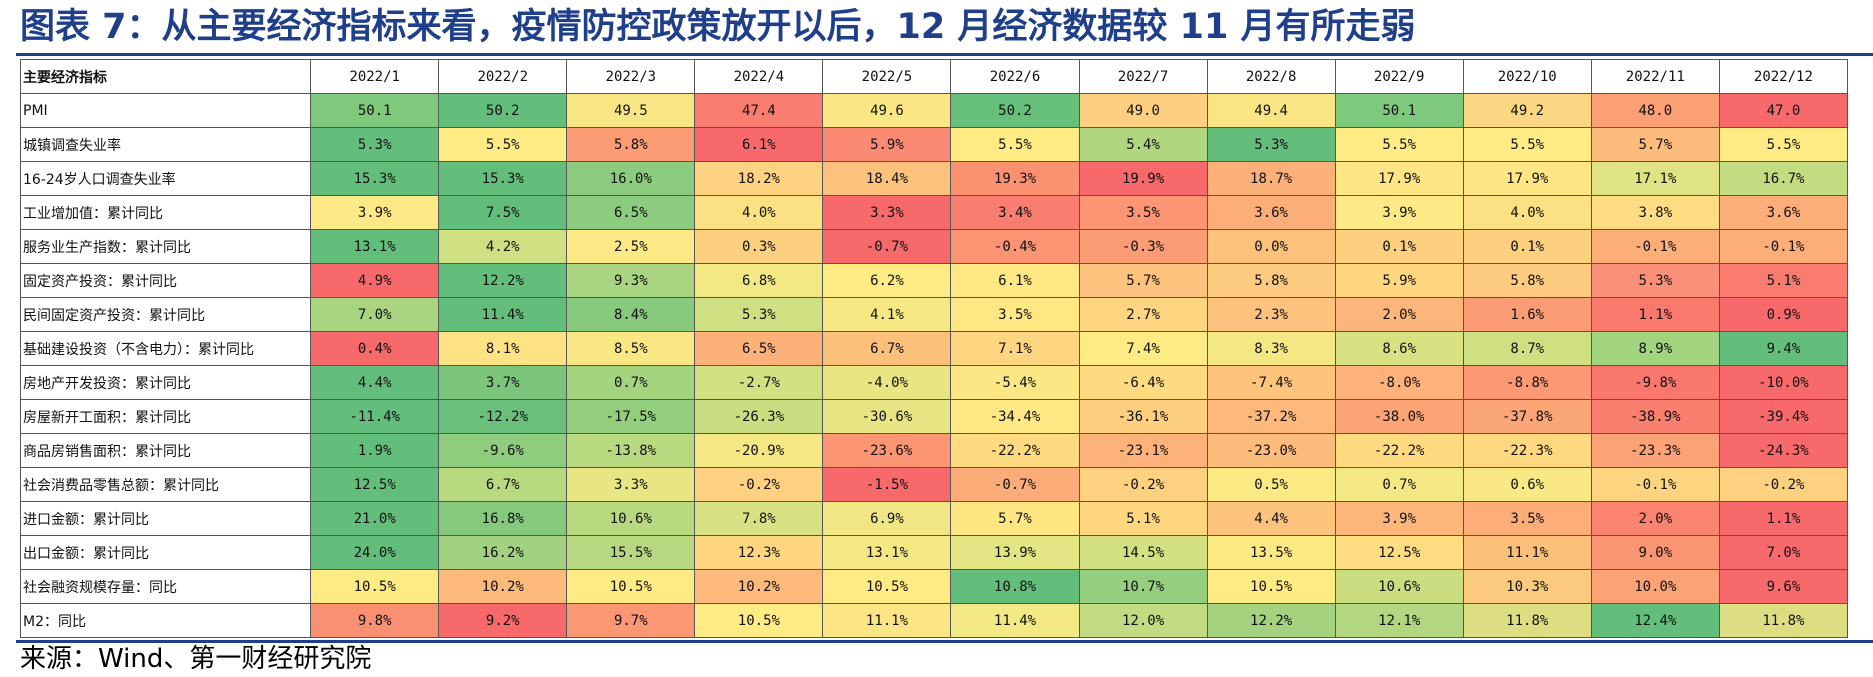 The image size is (1873, 677). What do you see at coordinates (1015, 416) in the screenshot?
I see `table-cell: -34.4%` at bounding box center [1015, 416].